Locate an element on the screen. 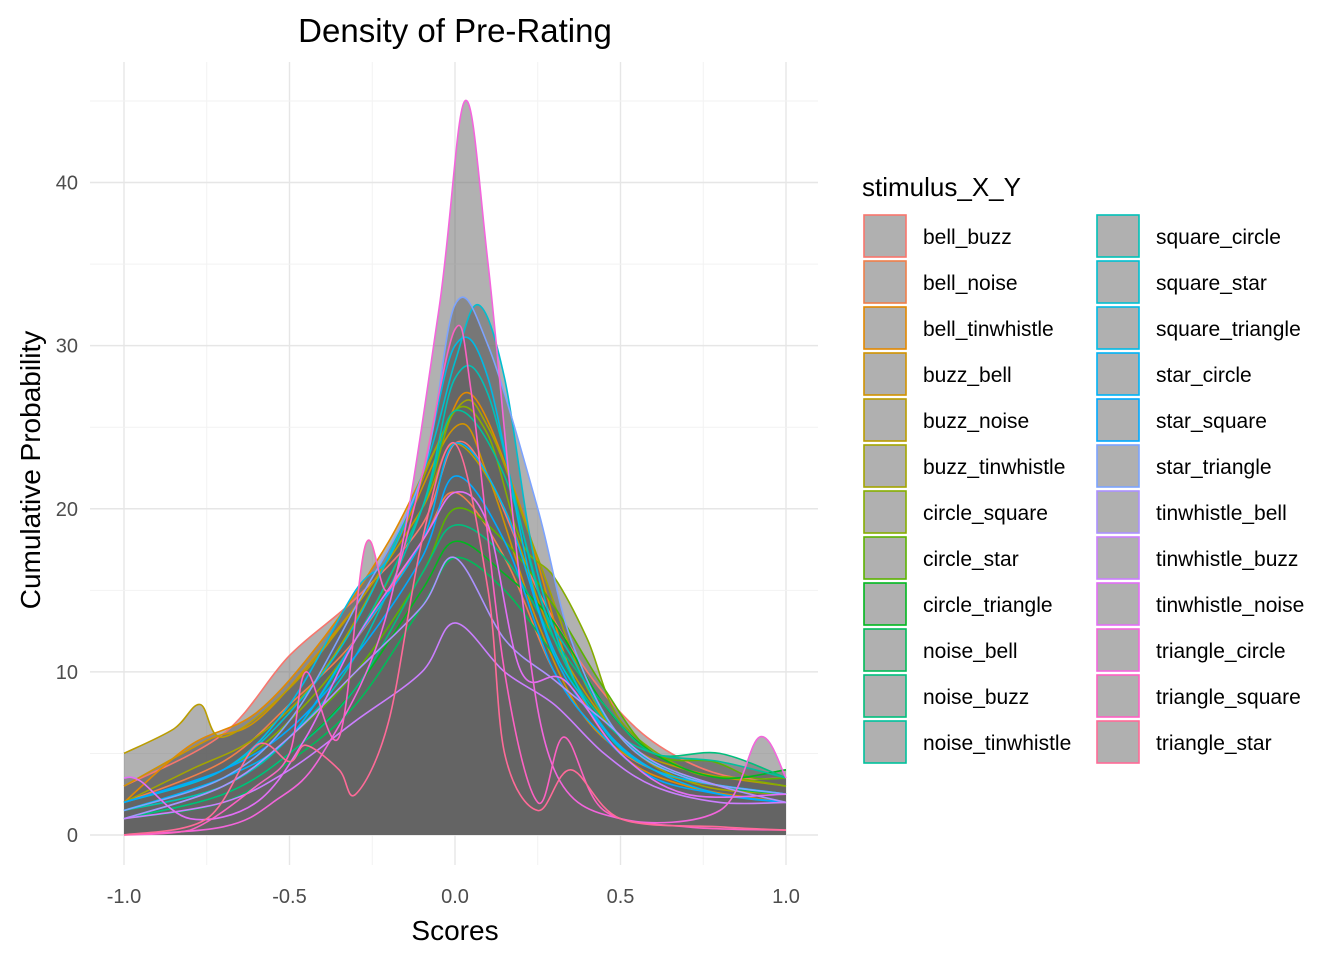 Image resolution: width=1344 pixels, height=960 pixels. legend-label: tinwhistle_noise is located at coordinates (1230, 605).